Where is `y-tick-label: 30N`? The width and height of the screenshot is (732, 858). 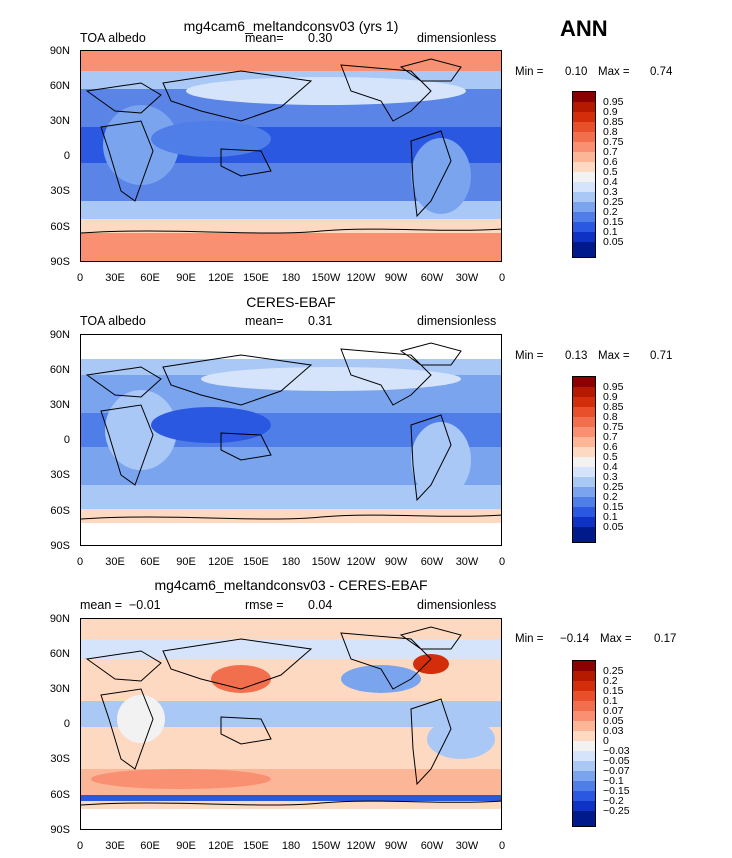 y-tick-label: 30N is located at coordinates (59, 121).